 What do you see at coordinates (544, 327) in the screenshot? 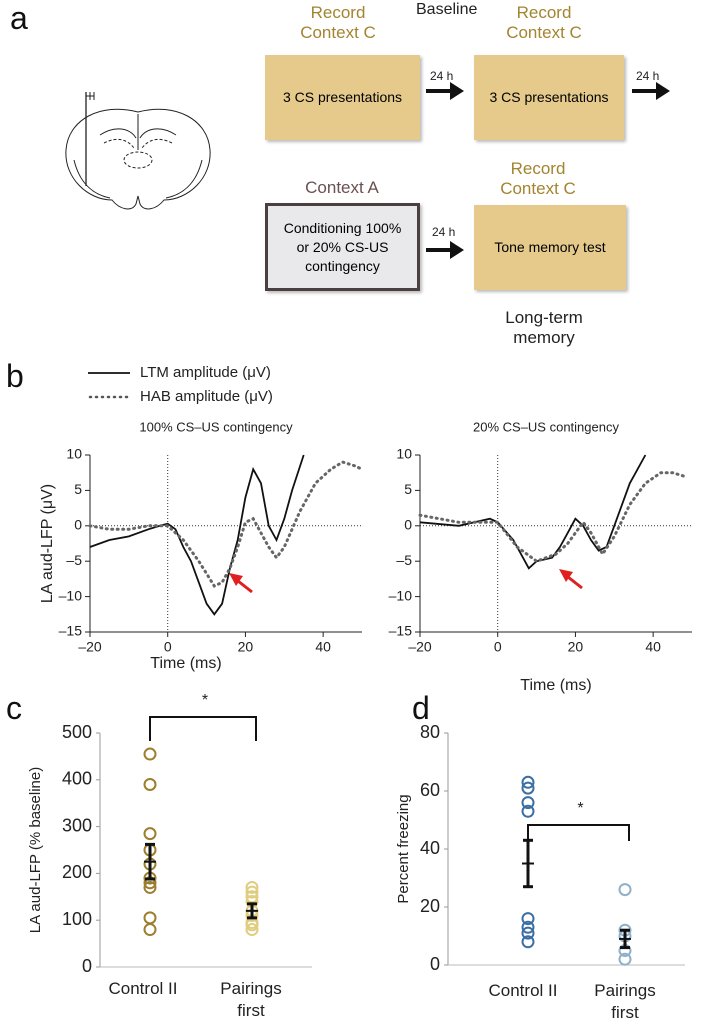
I see `test-footer: Long-term memory` at bounding box center [544, 327].